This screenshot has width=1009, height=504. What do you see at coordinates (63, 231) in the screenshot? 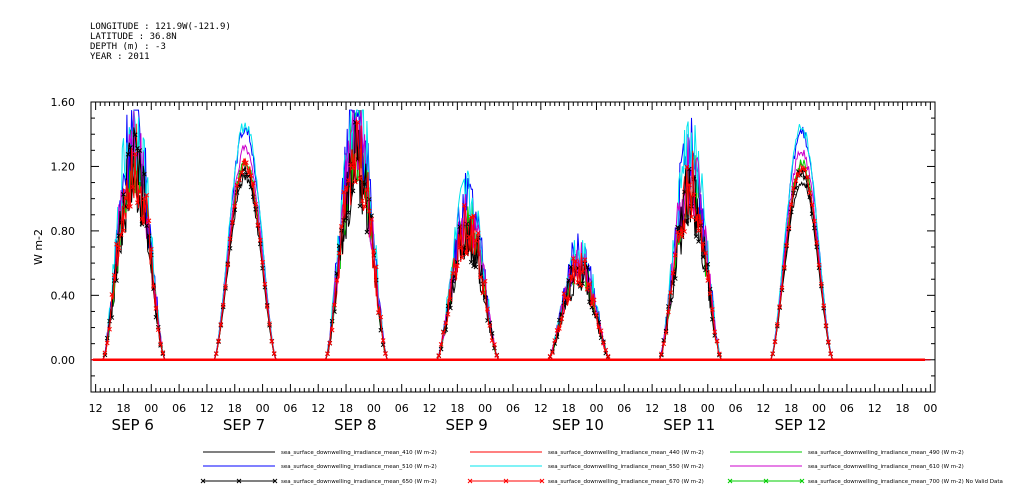
I see `y-tick-label: 0.80` at bounding box center [63, 231].